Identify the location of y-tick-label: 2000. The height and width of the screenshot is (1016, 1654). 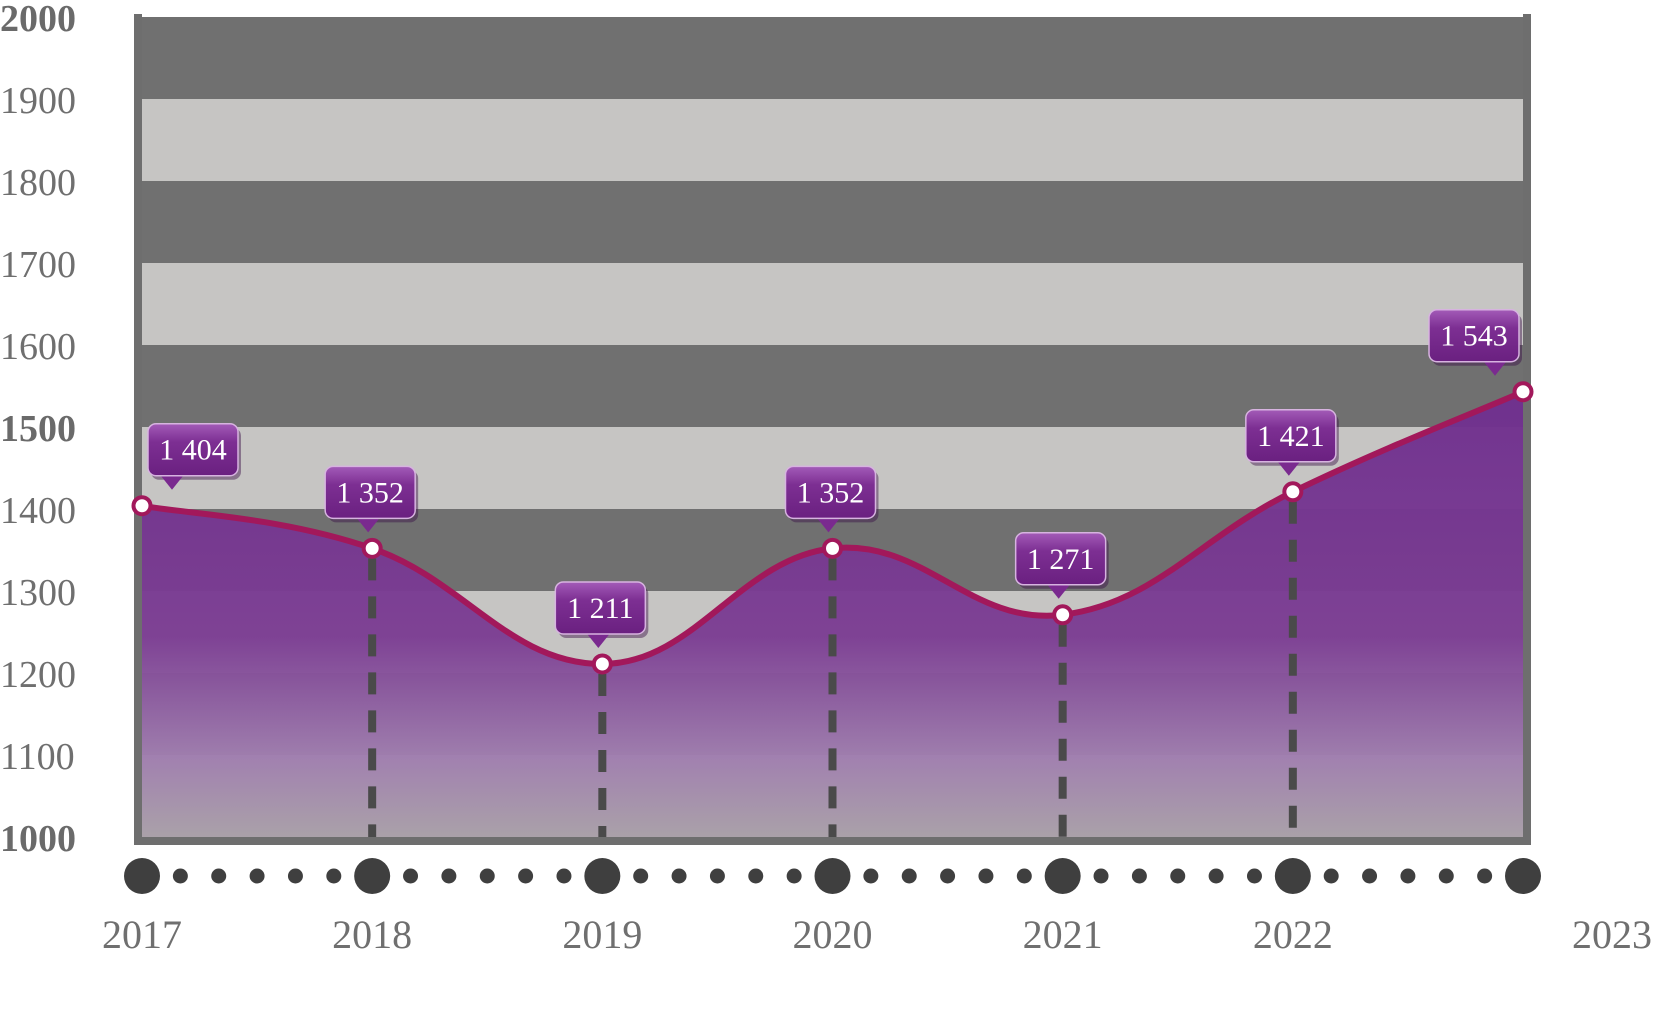
(38, 20).